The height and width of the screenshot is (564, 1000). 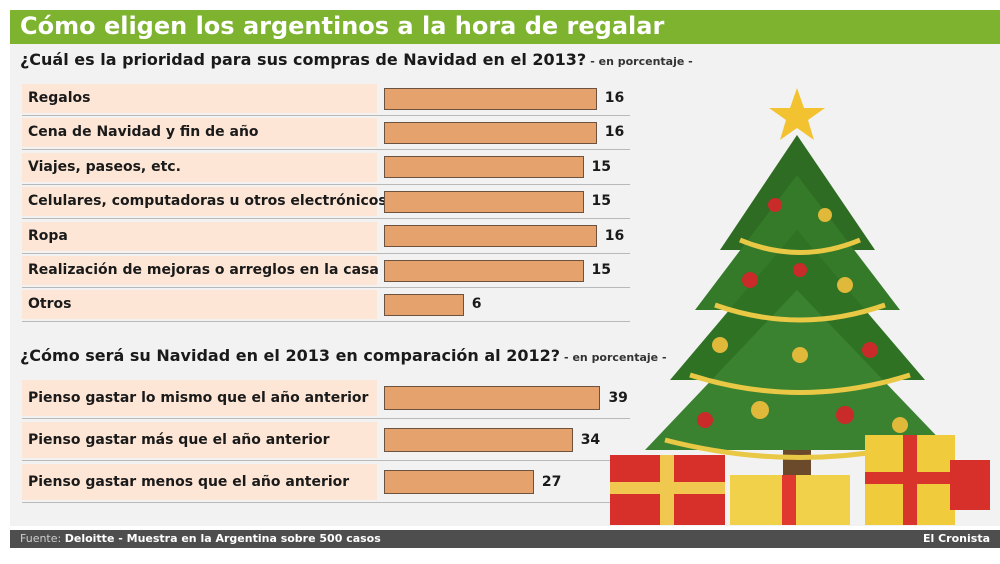 I want to click on chart1-category-label: Viajes, paseos, etc., so click(x=104, y=166).